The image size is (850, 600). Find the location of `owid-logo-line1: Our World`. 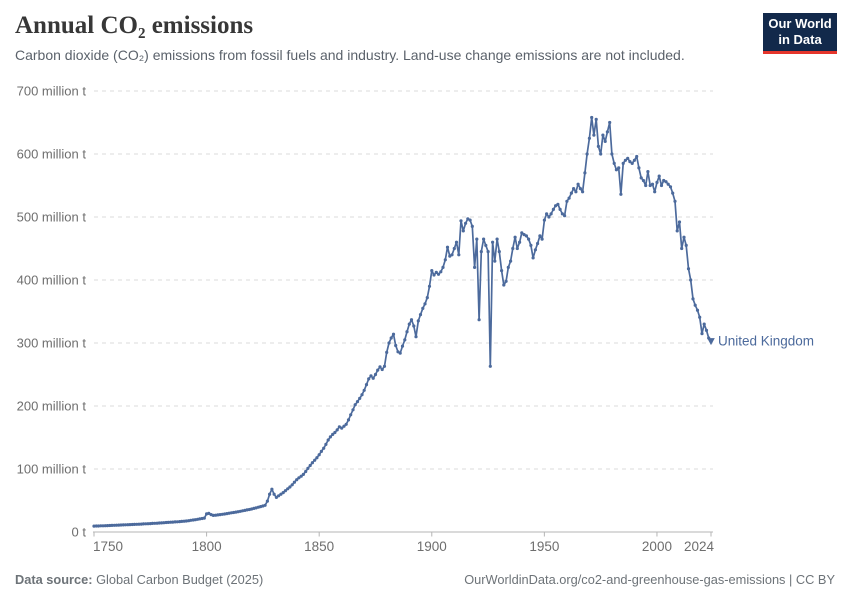

owid-logo-line1: Our World is located at coordinates (800, 23).